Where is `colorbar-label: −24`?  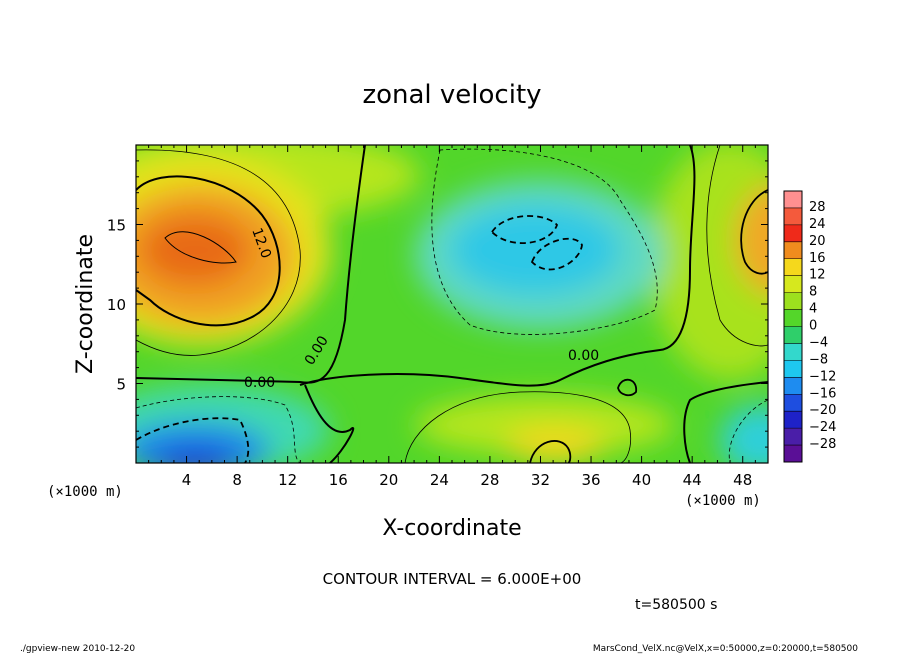 colorbar-label: −24 is located at coordinates (822, 427).